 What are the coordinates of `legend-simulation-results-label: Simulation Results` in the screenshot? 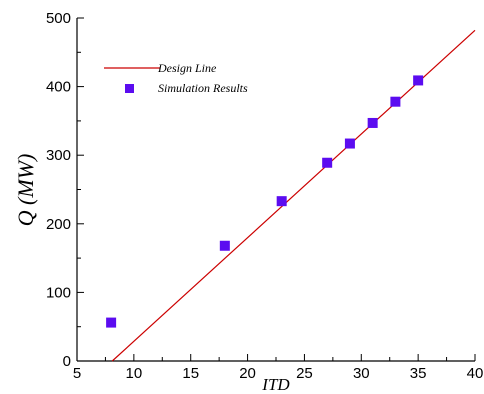 It's located at (203, 88).